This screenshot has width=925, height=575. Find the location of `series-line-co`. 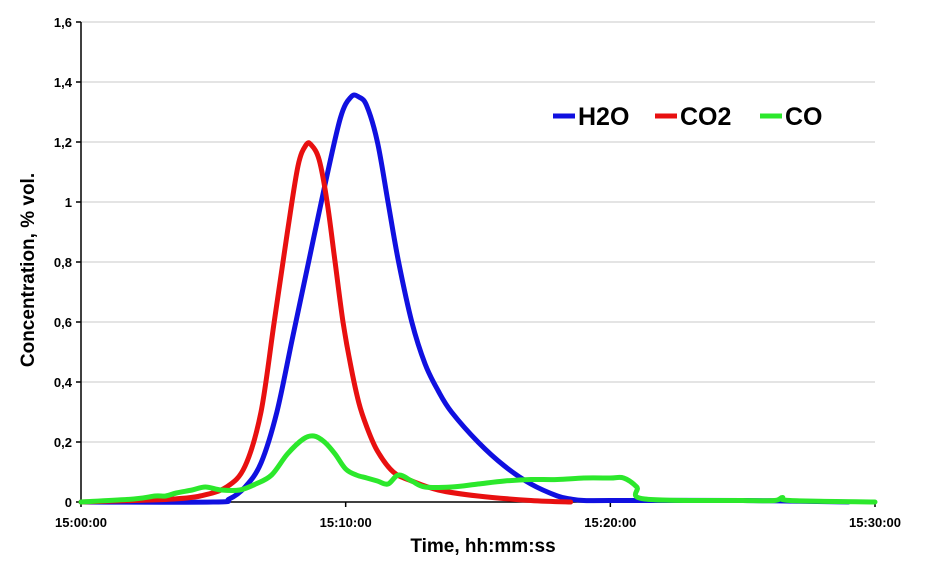

series-line-co is located at coordinates (478, 469).